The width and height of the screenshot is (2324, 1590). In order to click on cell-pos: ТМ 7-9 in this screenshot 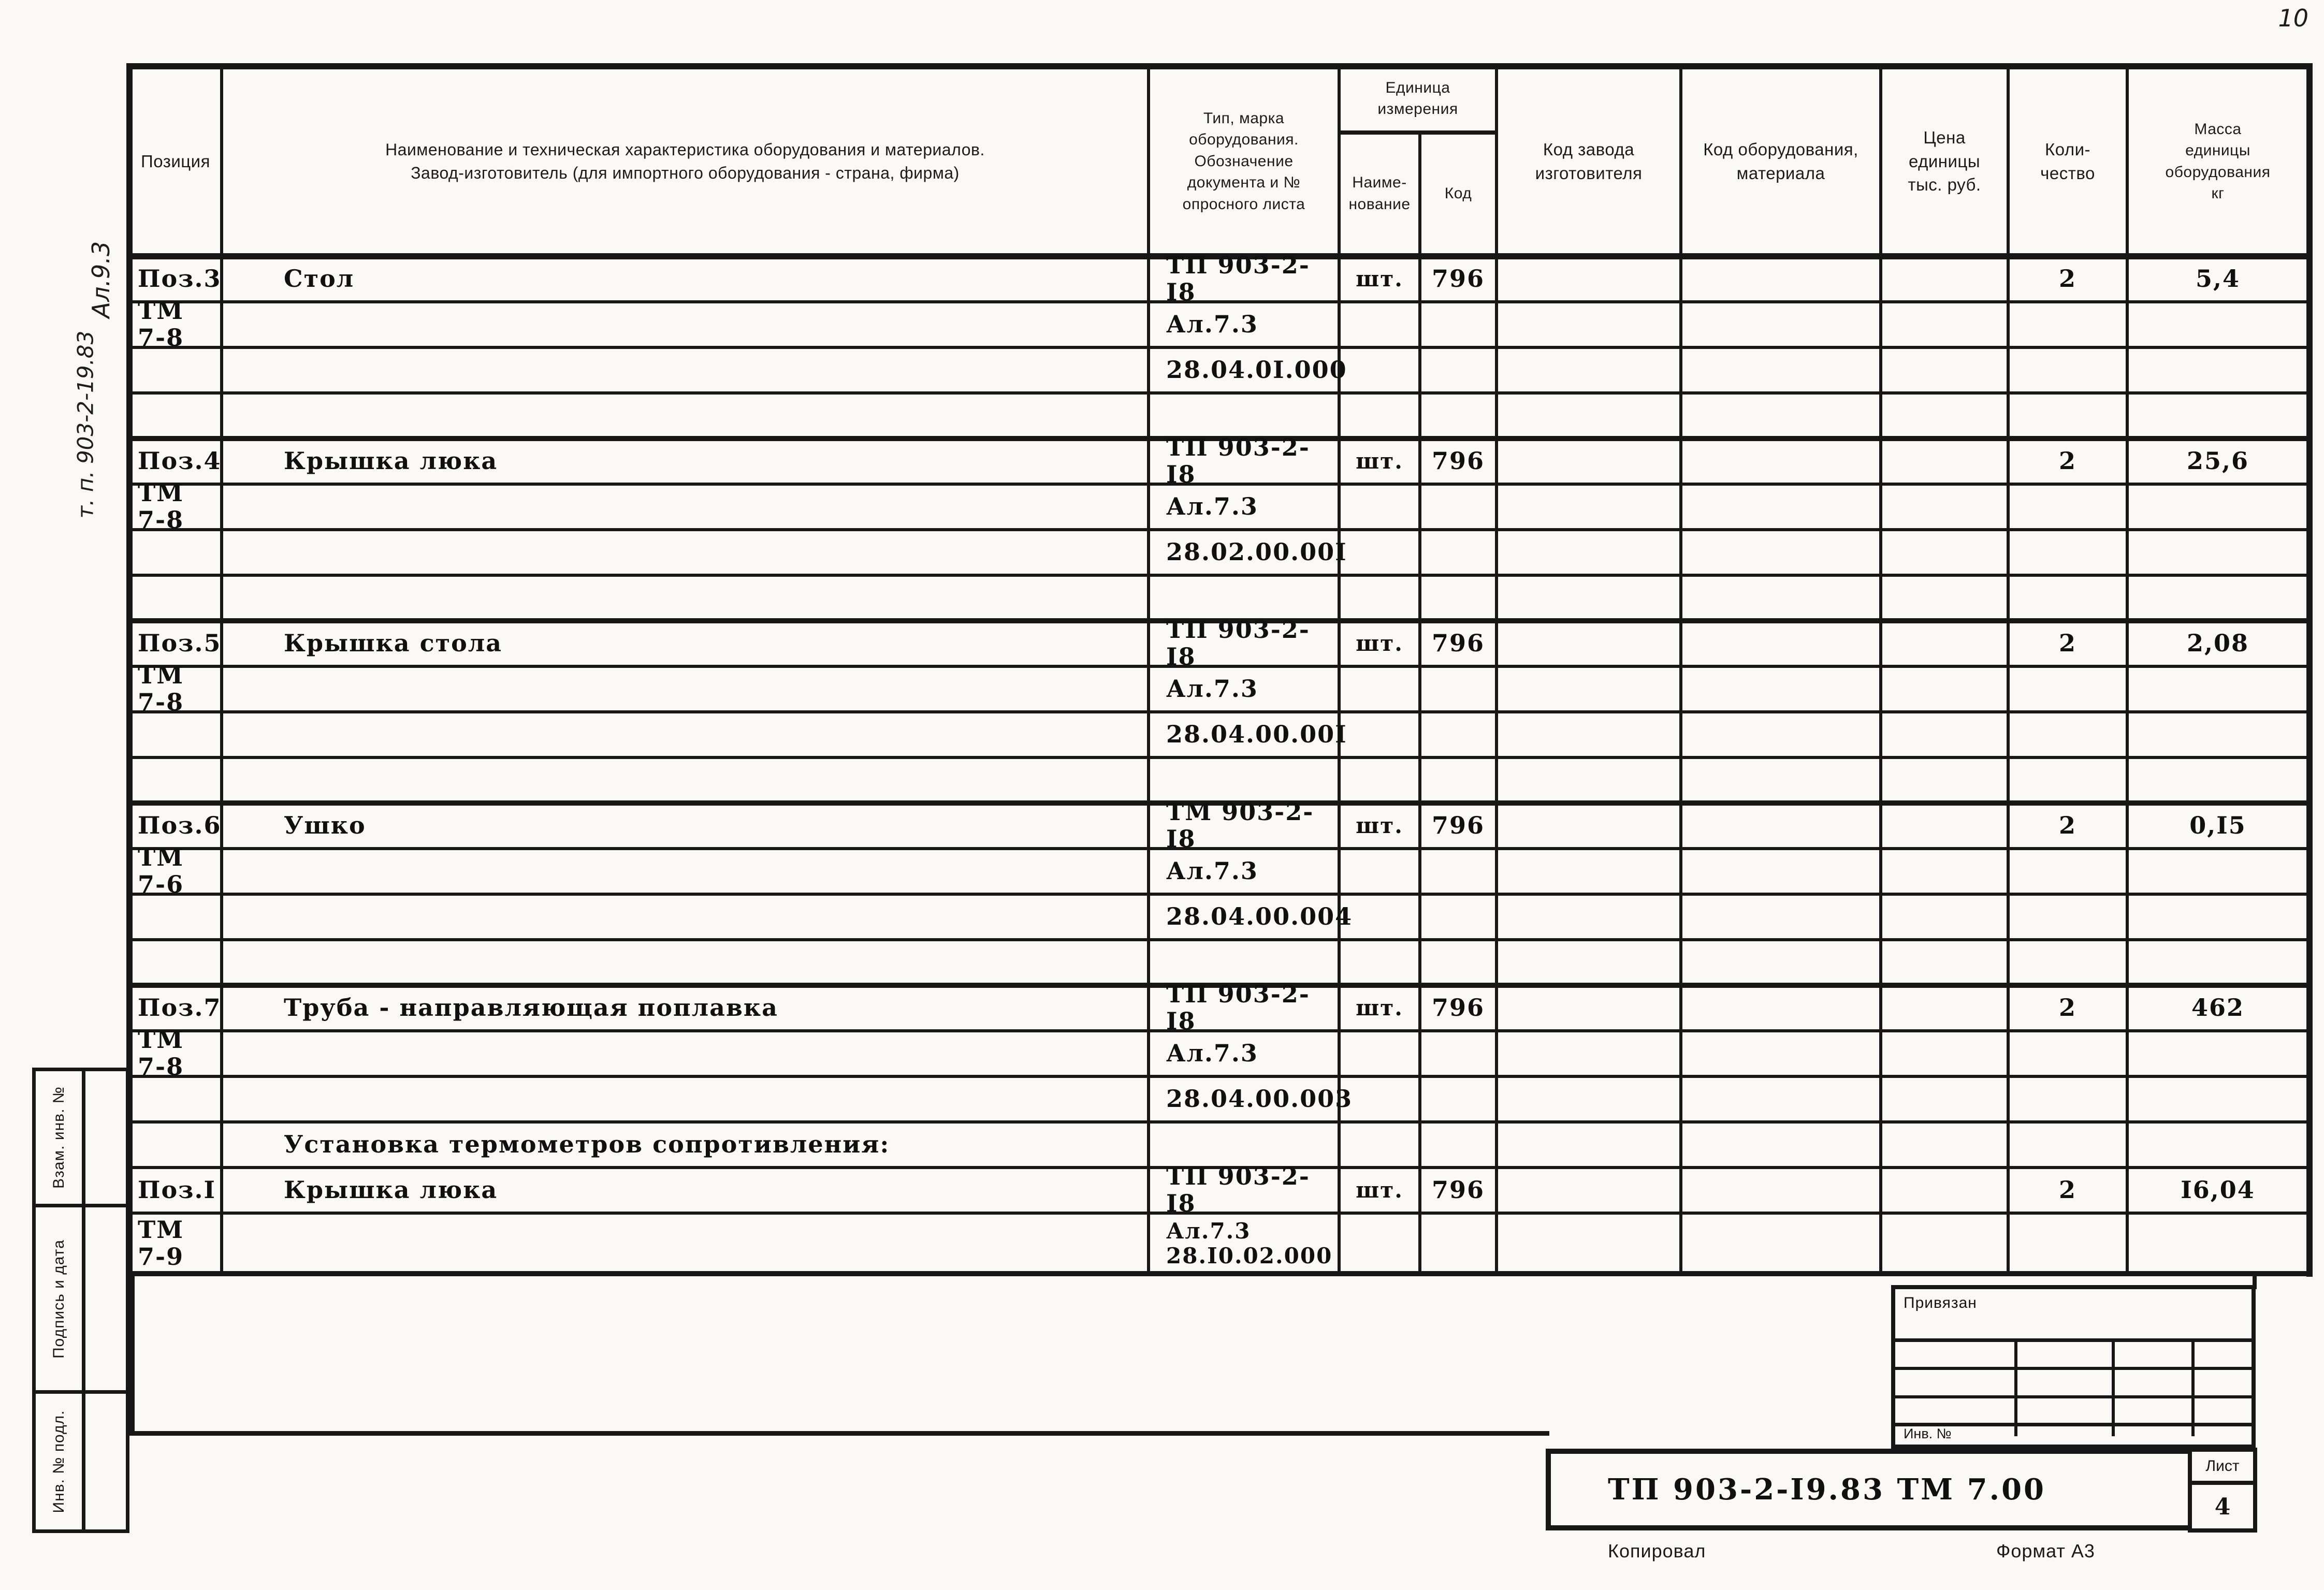, I will do `click(161, 1243)`.